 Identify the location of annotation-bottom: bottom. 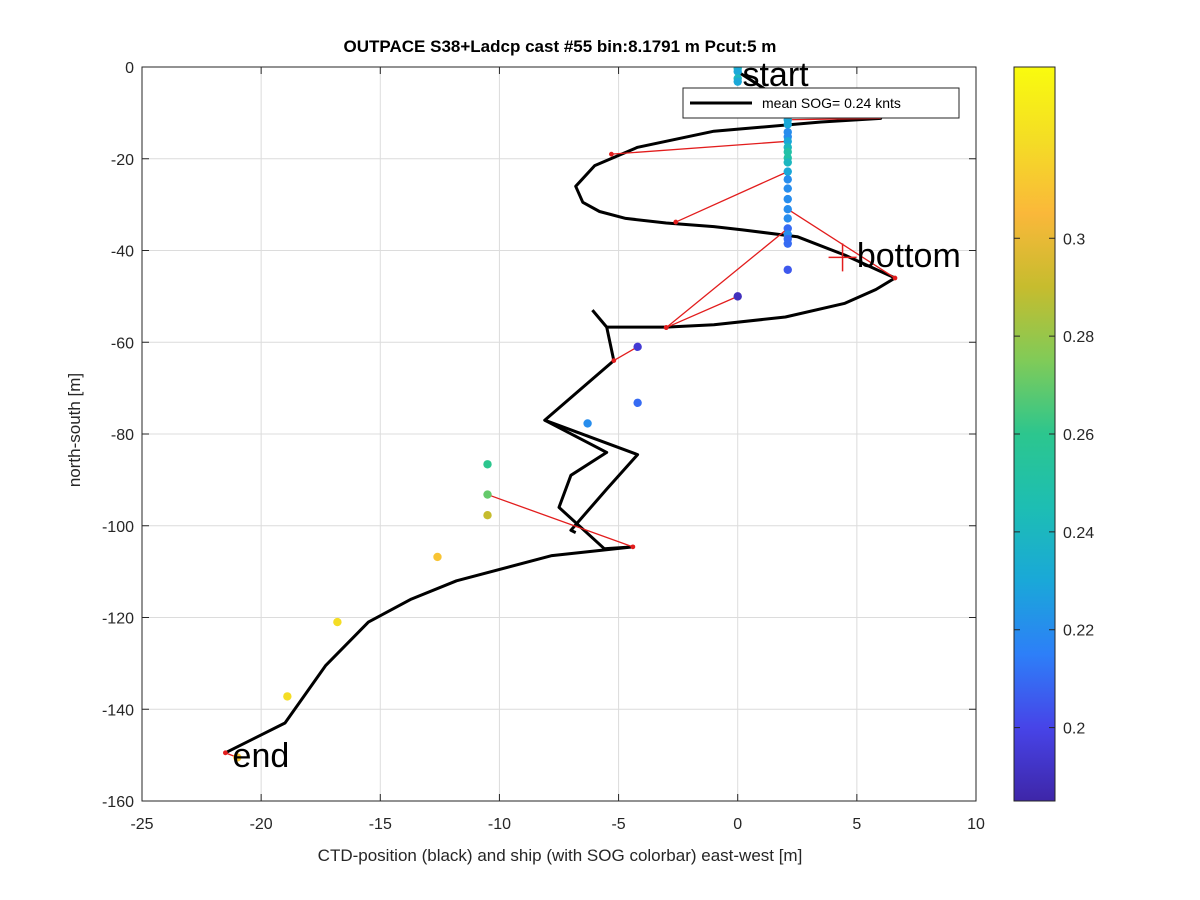
(909, 256).